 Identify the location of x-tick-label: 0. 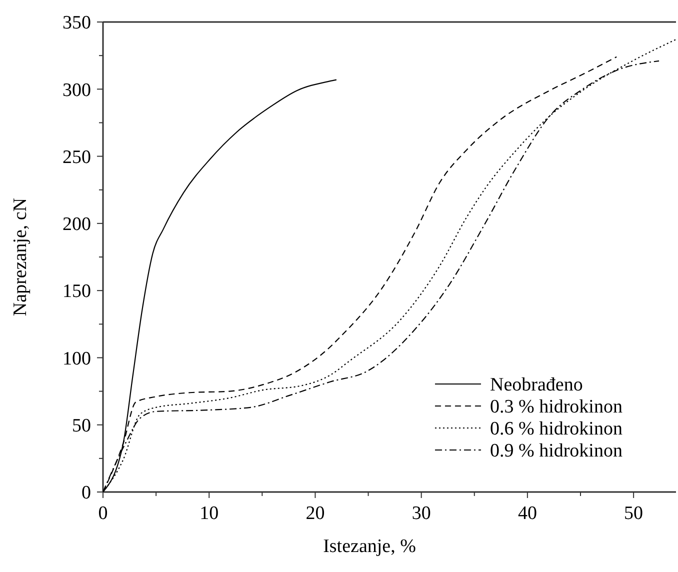
(103, 513).